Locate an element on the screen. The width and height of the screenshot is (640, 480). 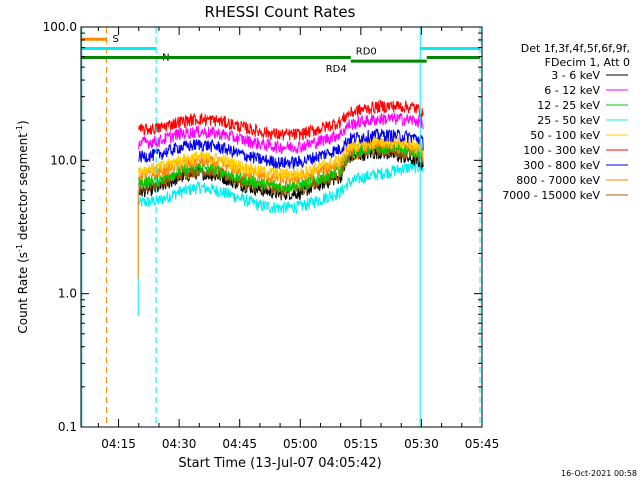
y-axis-label: Count Rate (s-1 detector segment-1) is located at coordinates (22, 226).